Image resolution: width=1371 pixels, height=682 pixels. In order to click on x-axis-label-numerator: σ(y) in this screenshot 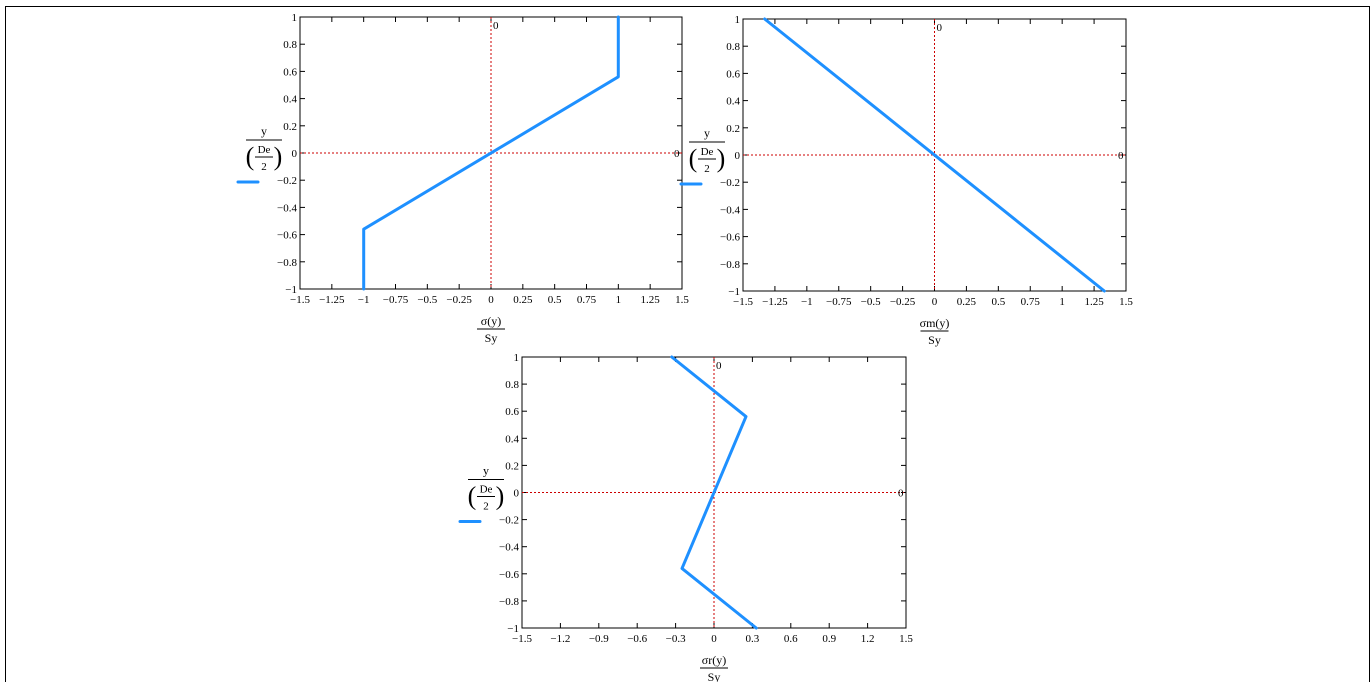, I will do `click(491, 321)`.